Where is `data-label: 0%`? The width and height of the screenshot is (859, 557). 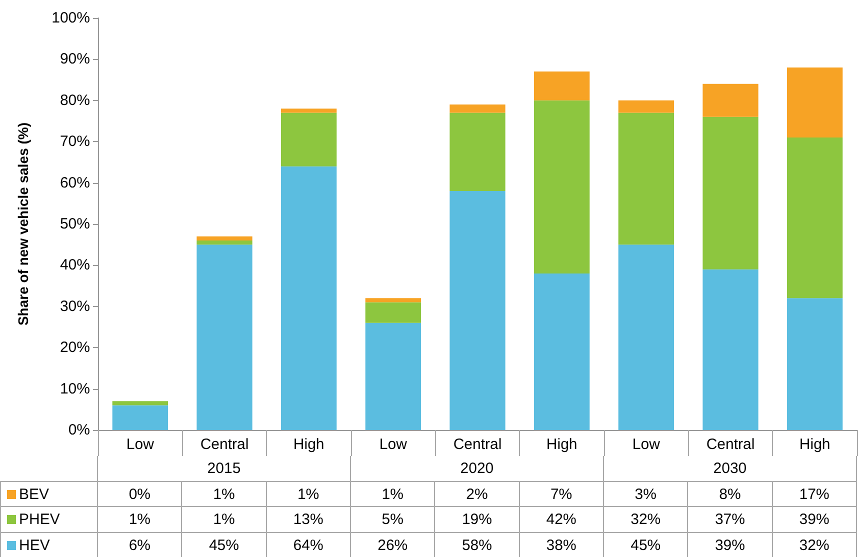
data-label: 0% is located at coordinates (140, 494).